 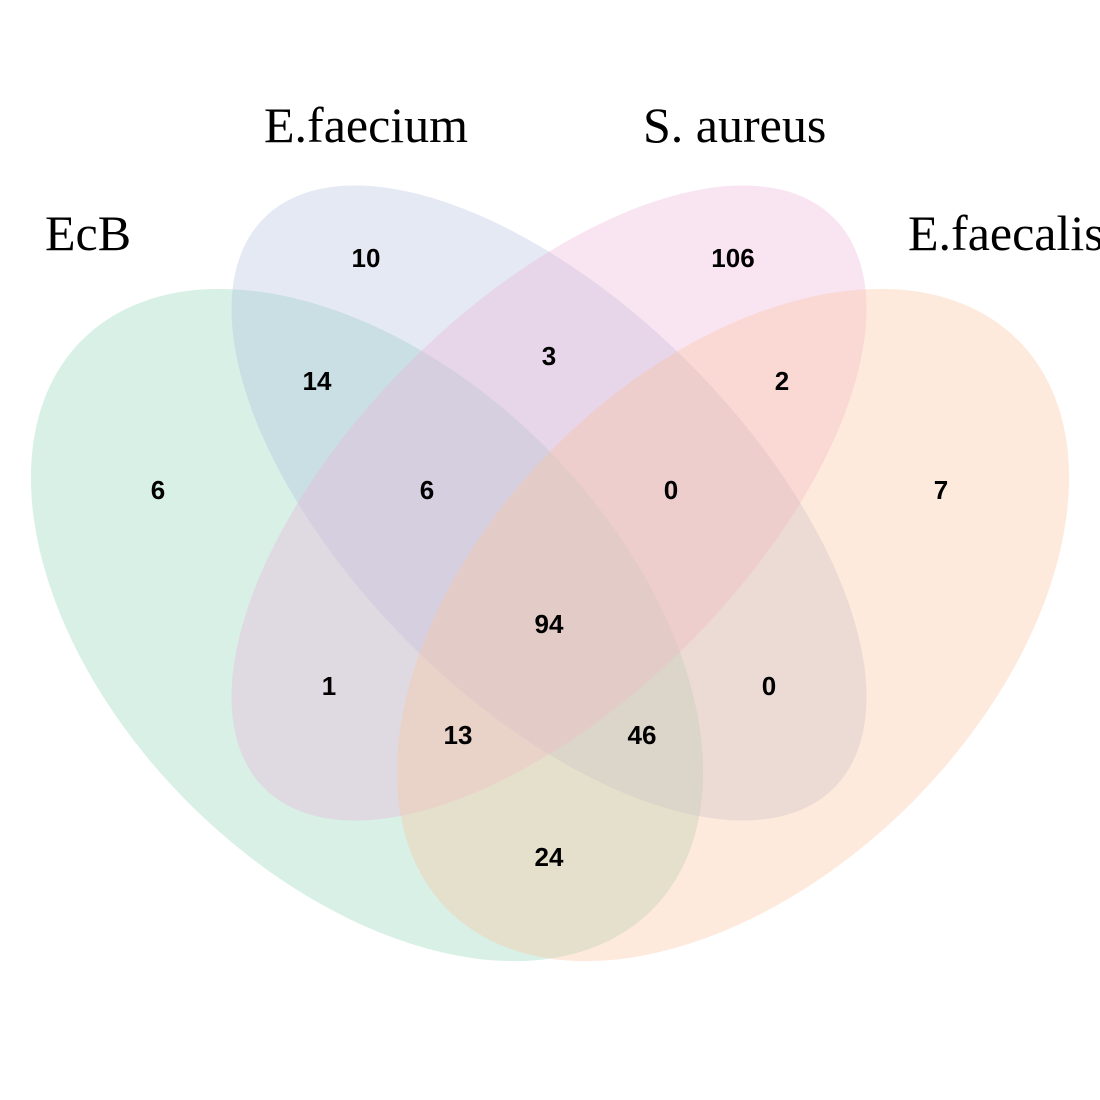 What do you see at coordinates (941, 490) in the screenshot?
I see `count-efaecalis-only: 7` at bounding box center [941, 490].